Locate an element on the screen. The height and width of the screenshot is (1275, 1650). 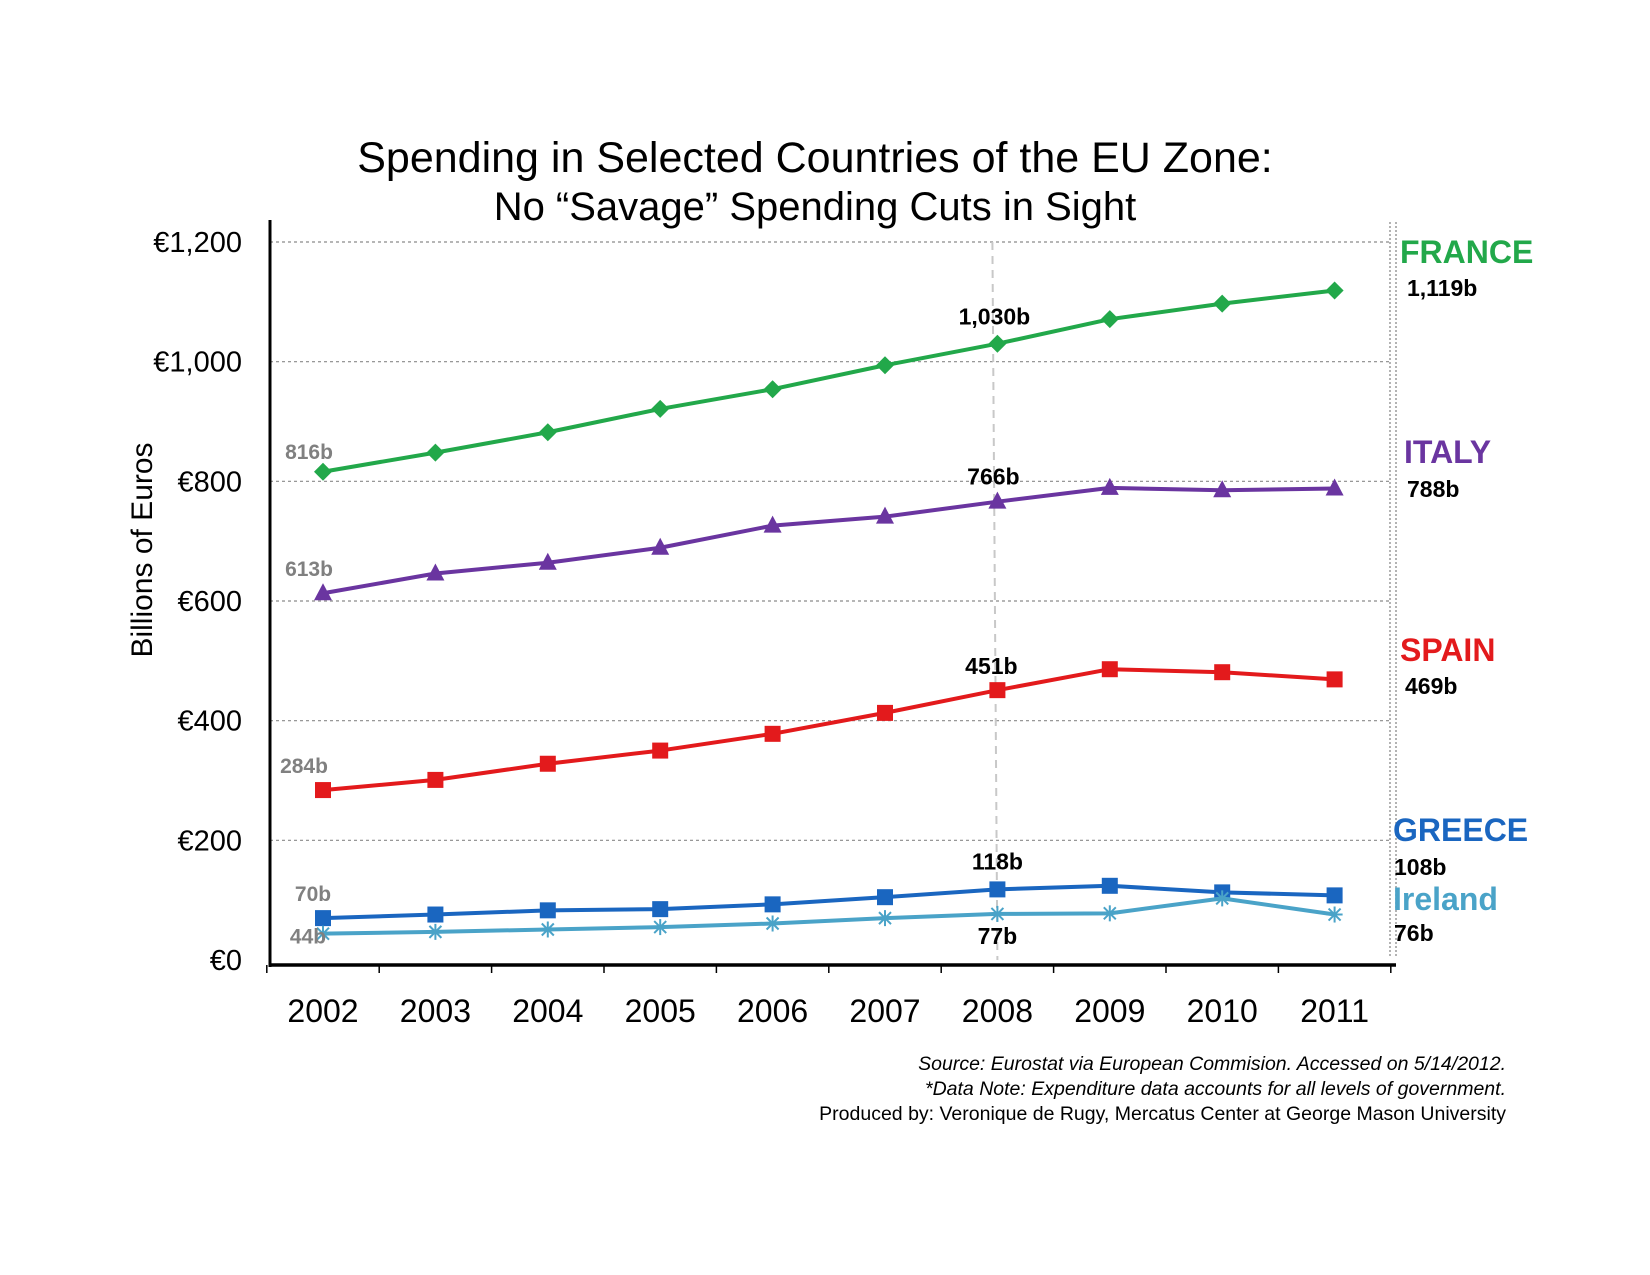
legend-end-value: 469b is located at coordinates (1431, 686).